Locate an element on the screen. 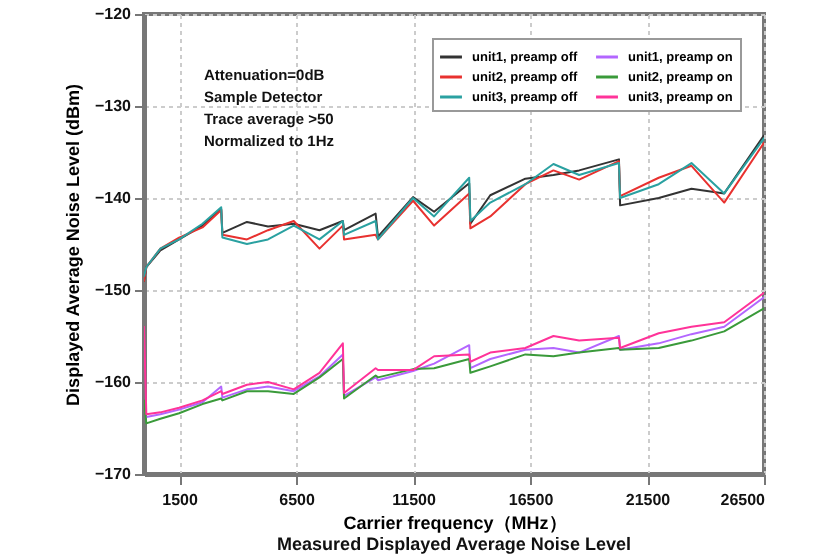 This screenshot has height=560, width=840. y-tick-label: −170 is located at coordinates (113, 474).